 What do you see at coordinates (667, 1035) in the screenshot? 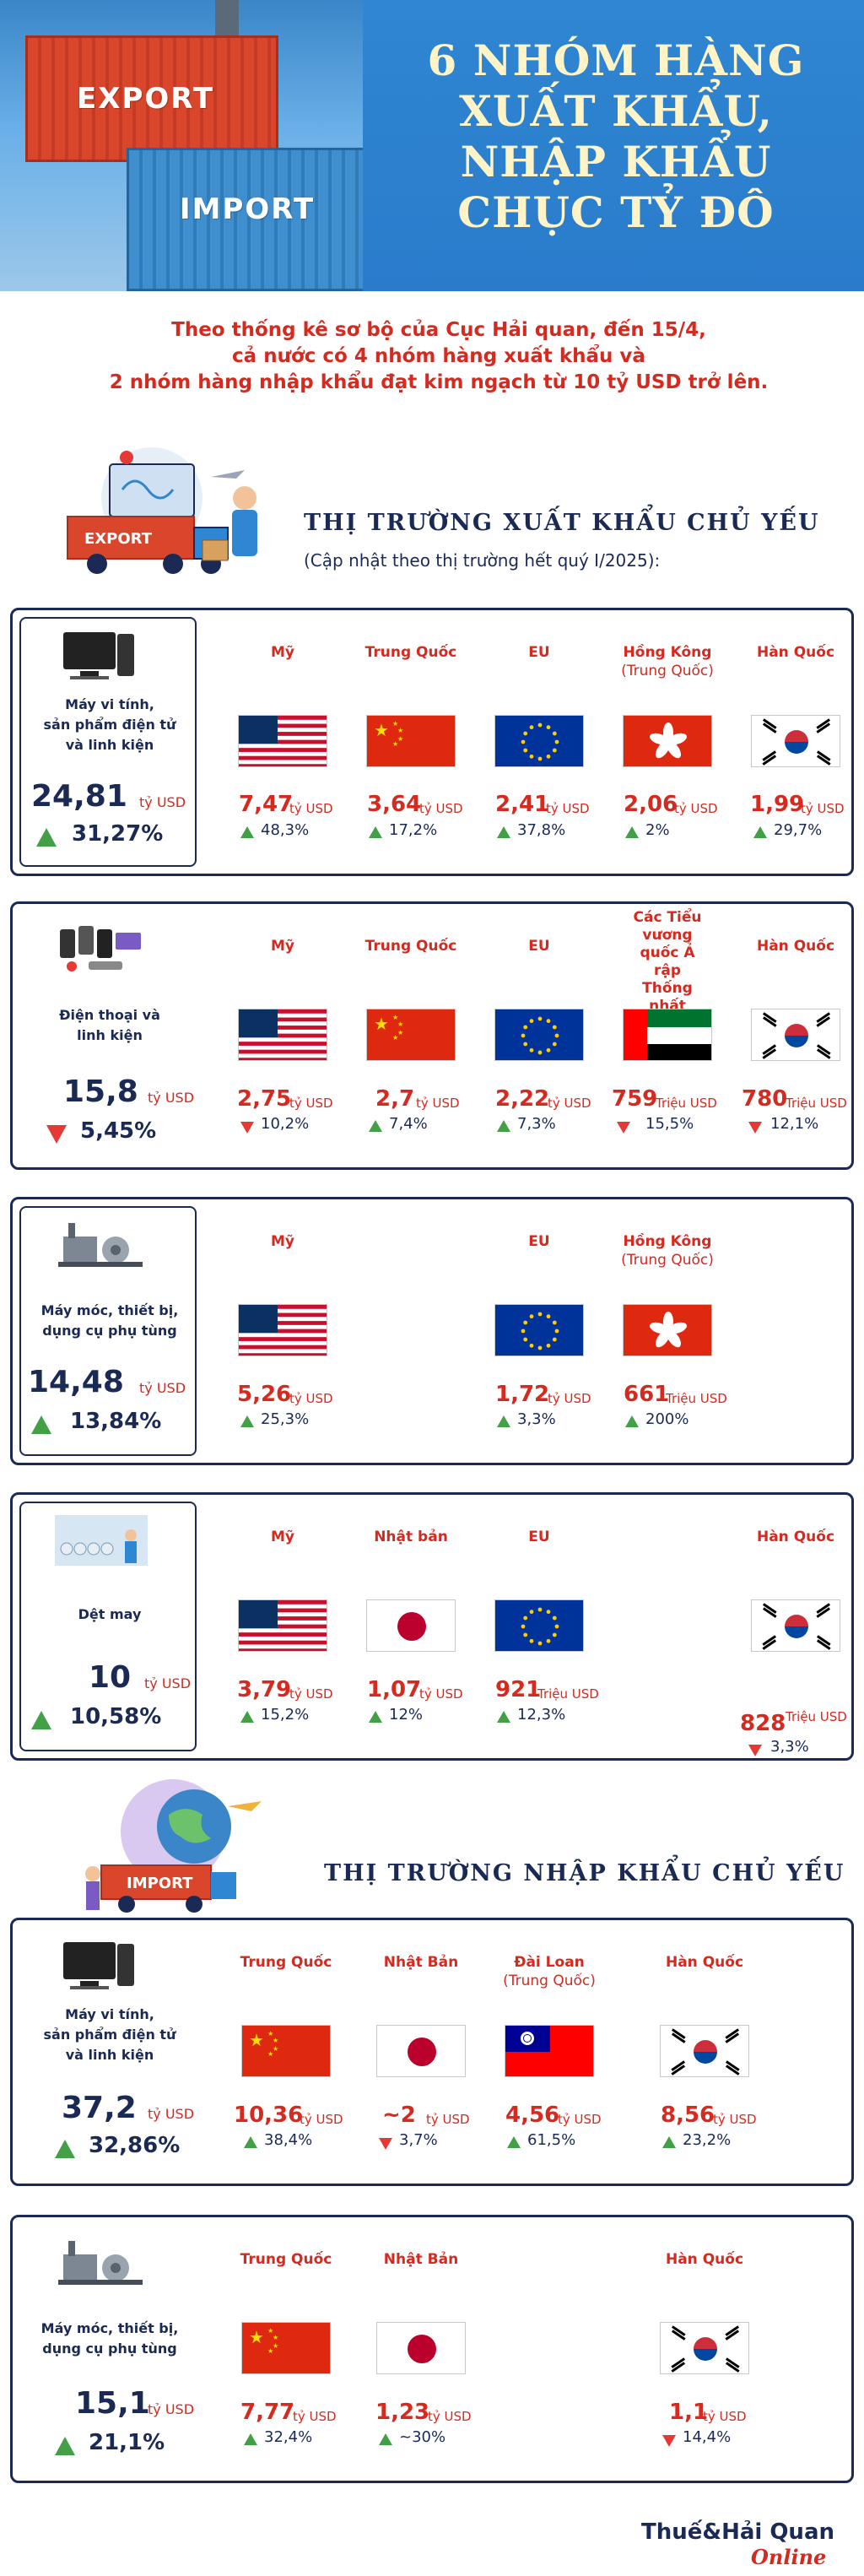
I see `ae-flag-icon` at bounding box center [667, 1035].